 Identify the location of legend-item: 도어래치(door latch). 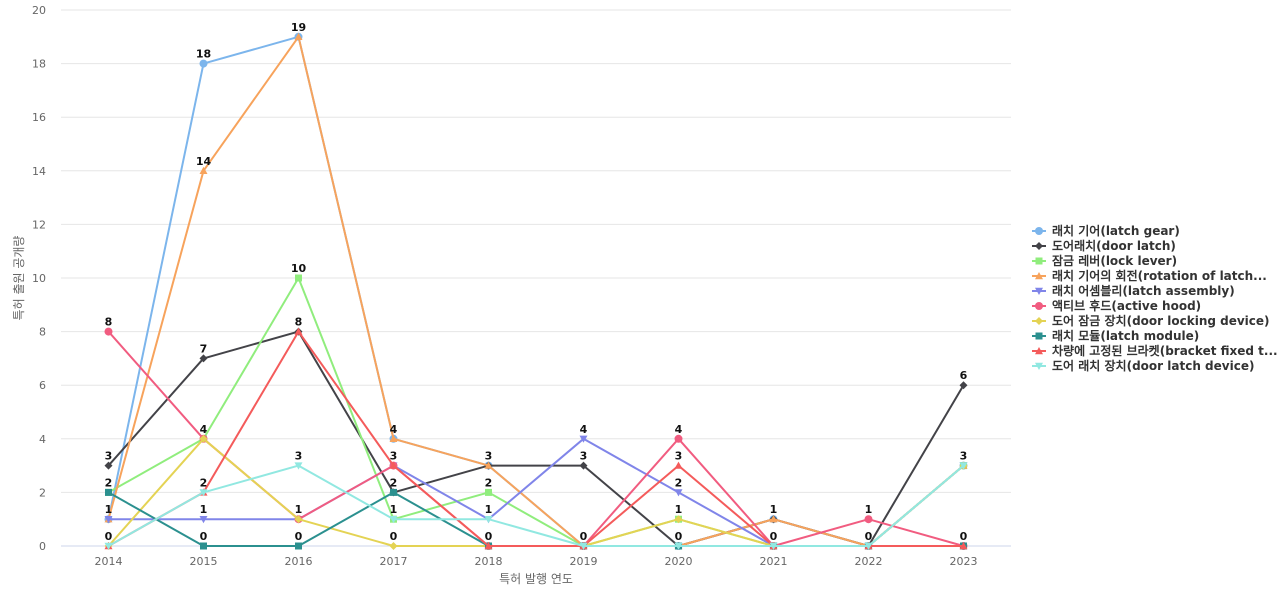
(1104, 245).